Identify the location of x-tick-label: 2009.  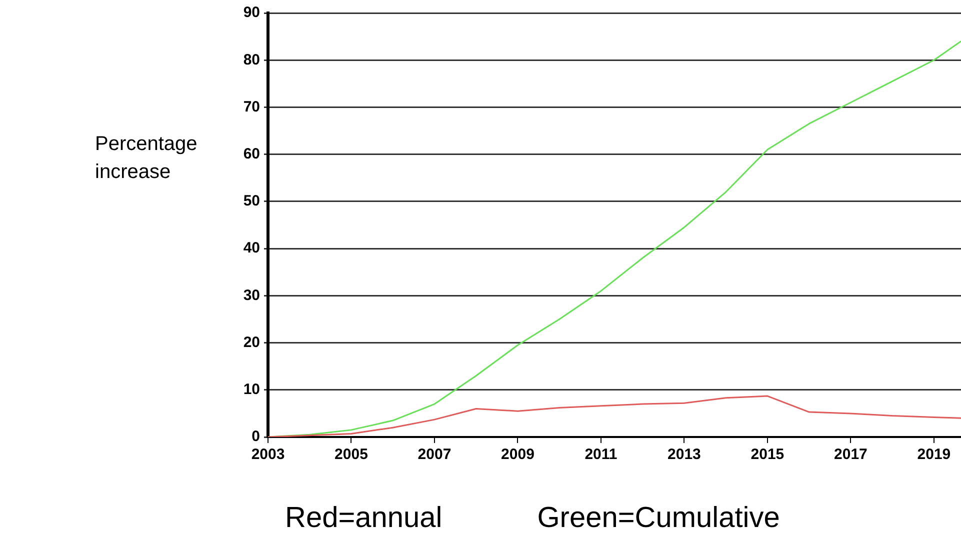
(517, 455).